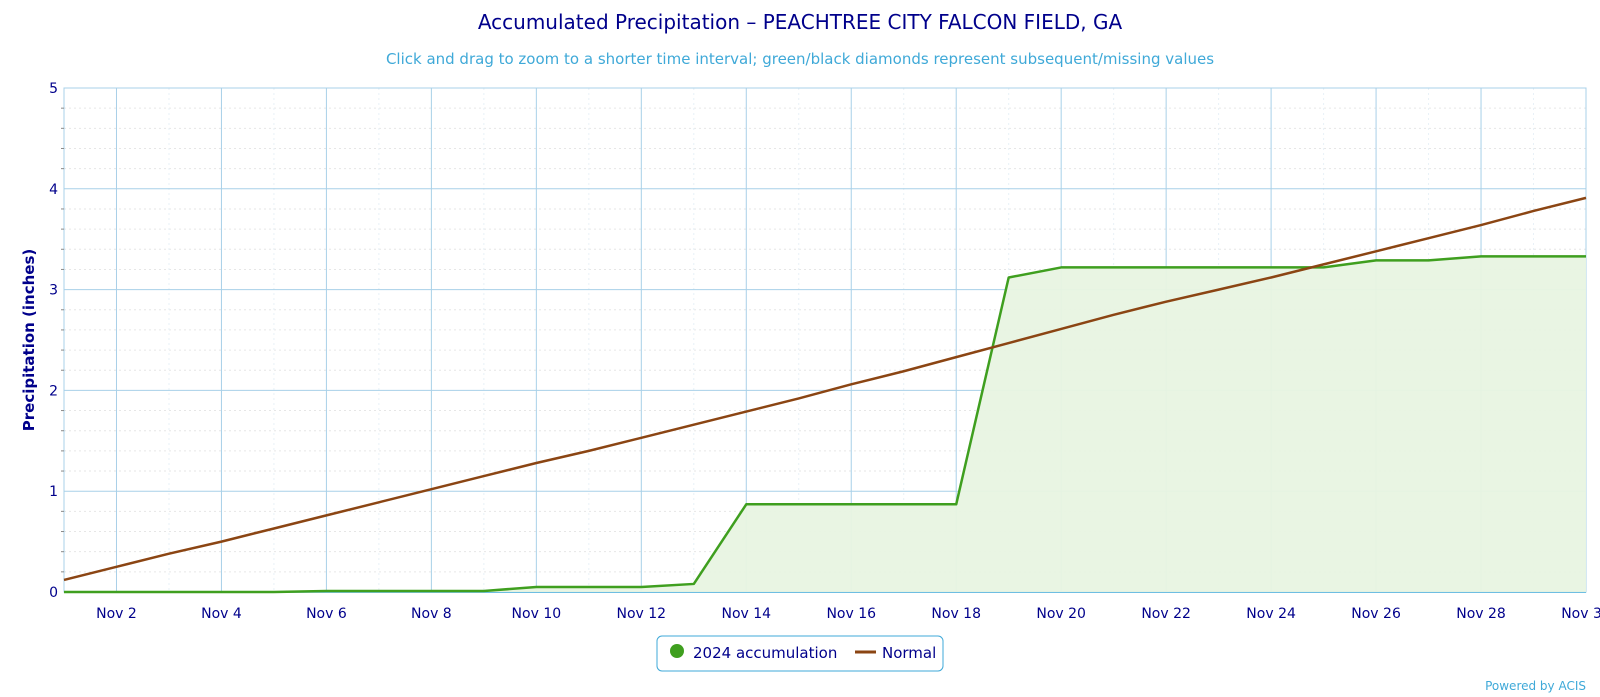 The width and height of the screenshot is (1600, 697). I want to click on y-tick-label: 0, so click(53, 593).